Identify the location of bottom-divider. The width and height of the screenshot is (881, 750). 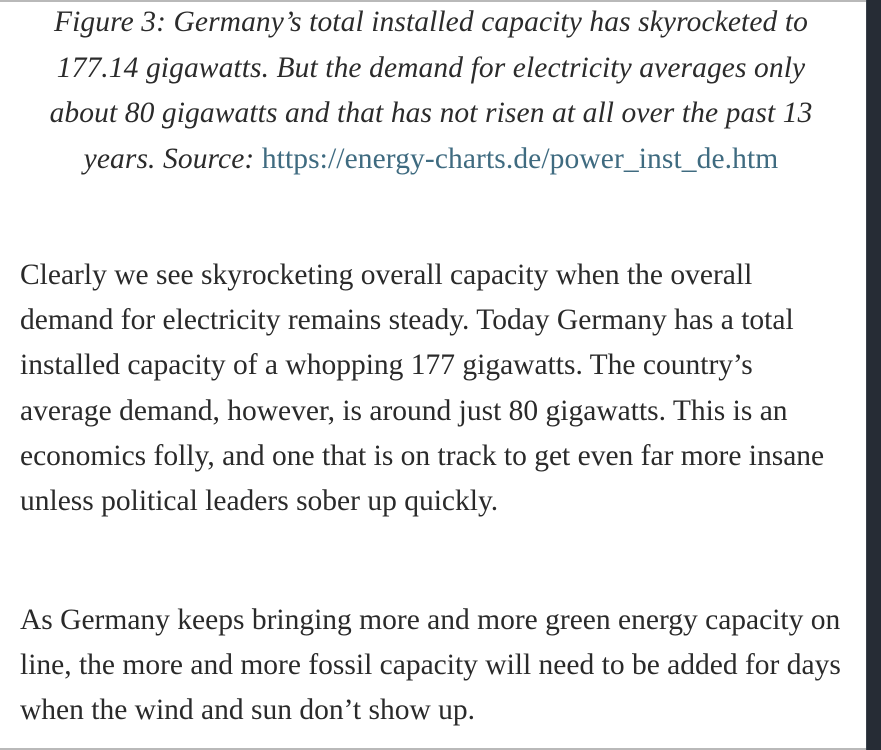
(433, 749).